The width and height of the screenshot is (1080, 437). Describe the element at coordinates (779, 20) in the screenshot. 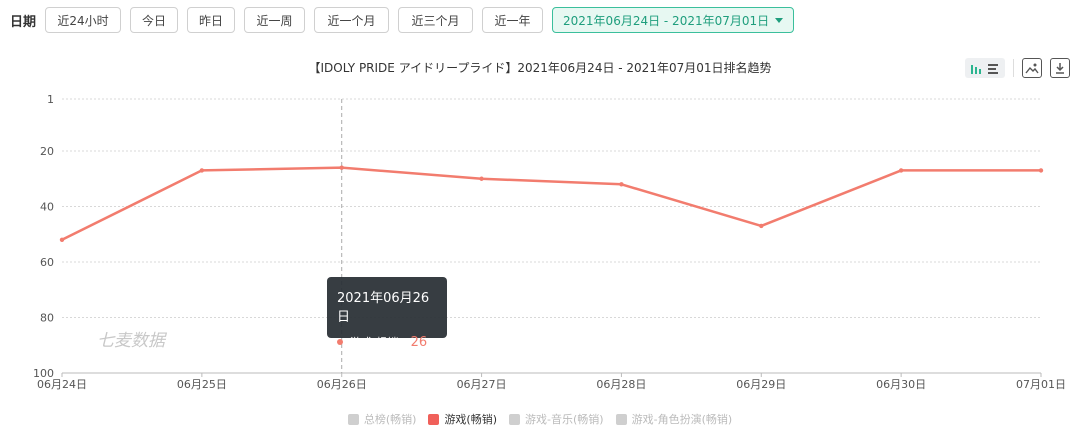

I see `caret-down-icon` at that location.